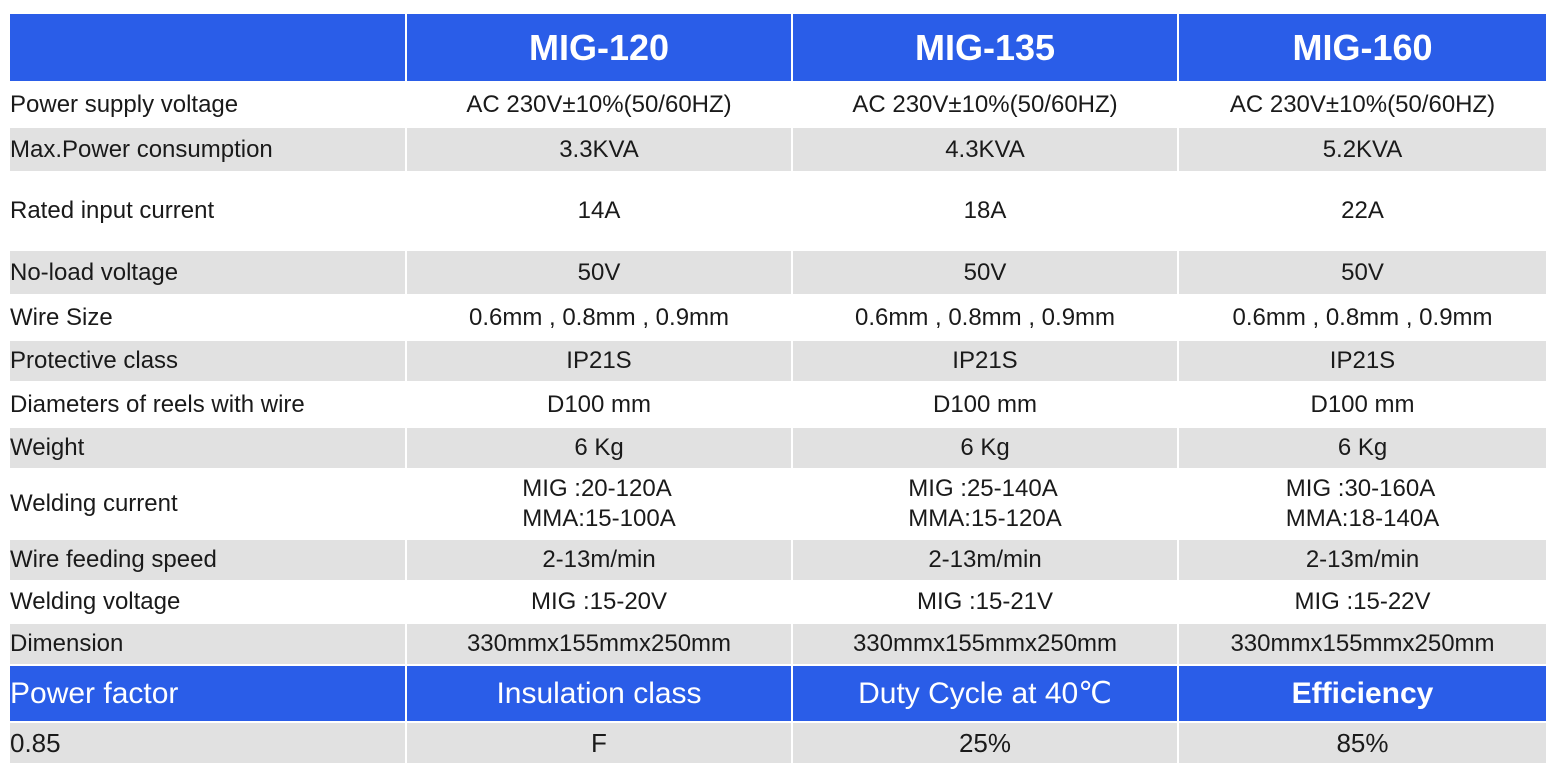  I want to click on footer-header-efficiency: Efficiency, so click(1362, 693).